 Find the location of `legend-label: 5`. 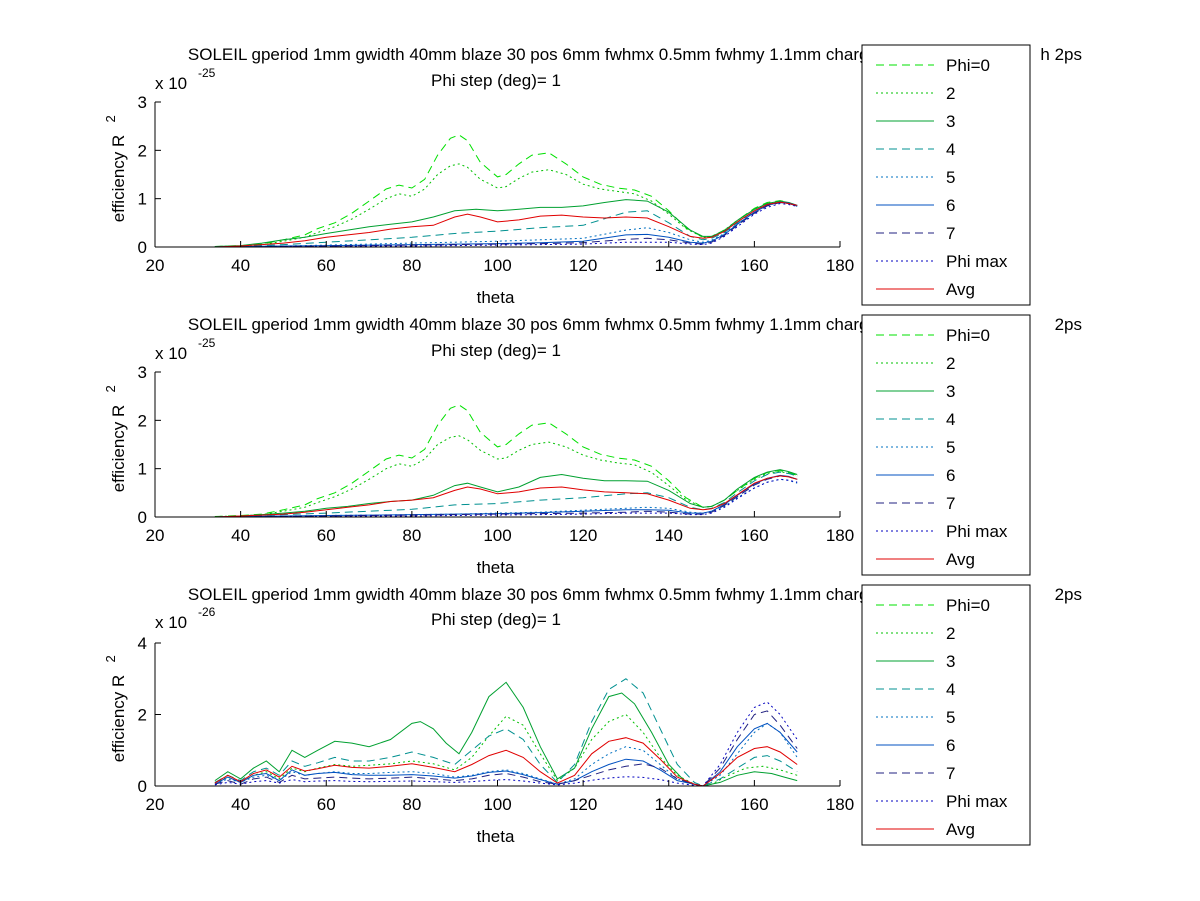

legend-label: 5 is located at coordinates (950, 447).